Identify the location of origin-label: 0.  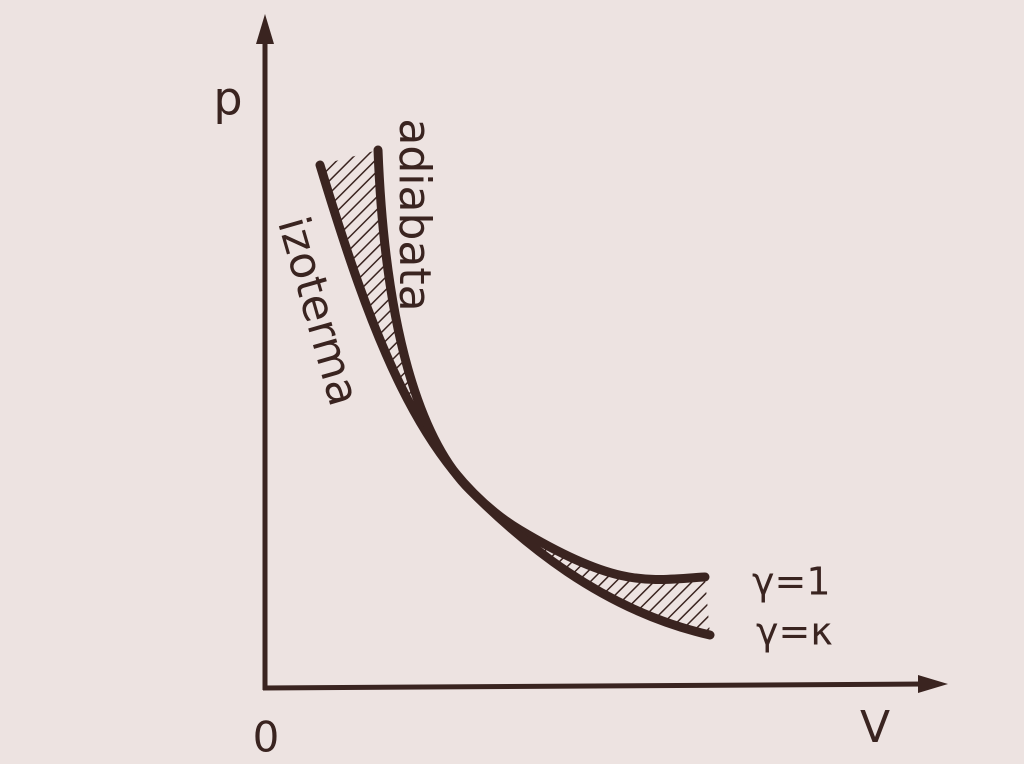
(266, 737).